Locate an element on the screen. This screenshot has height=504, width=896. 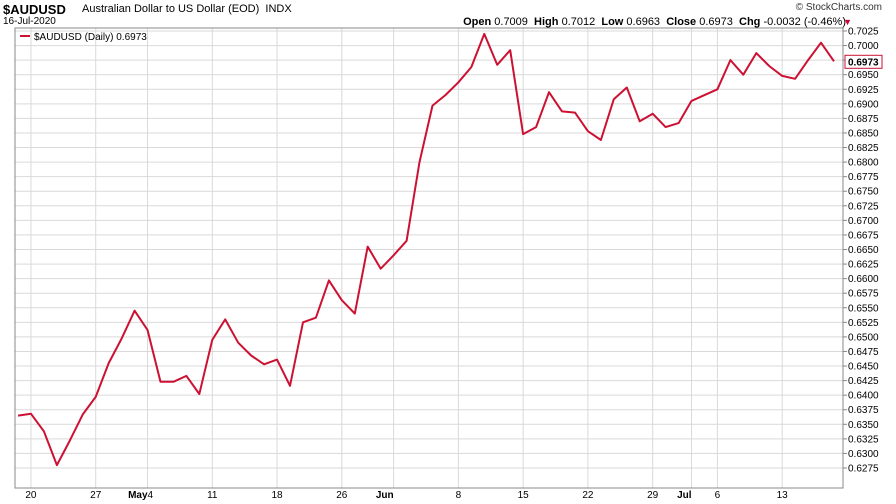
legend: $AUDUSD (Daily) 0.6973 is located at coordinates (83, 37).